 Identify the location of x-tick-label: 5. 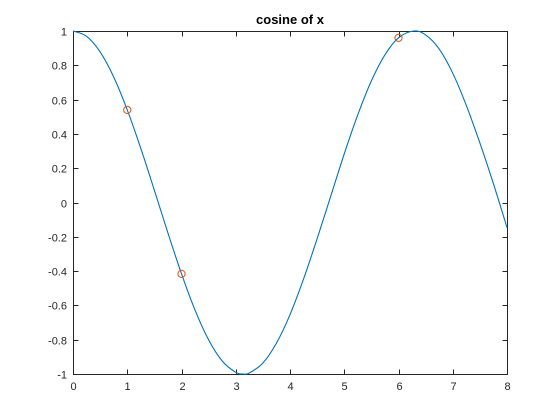
(344, 387).